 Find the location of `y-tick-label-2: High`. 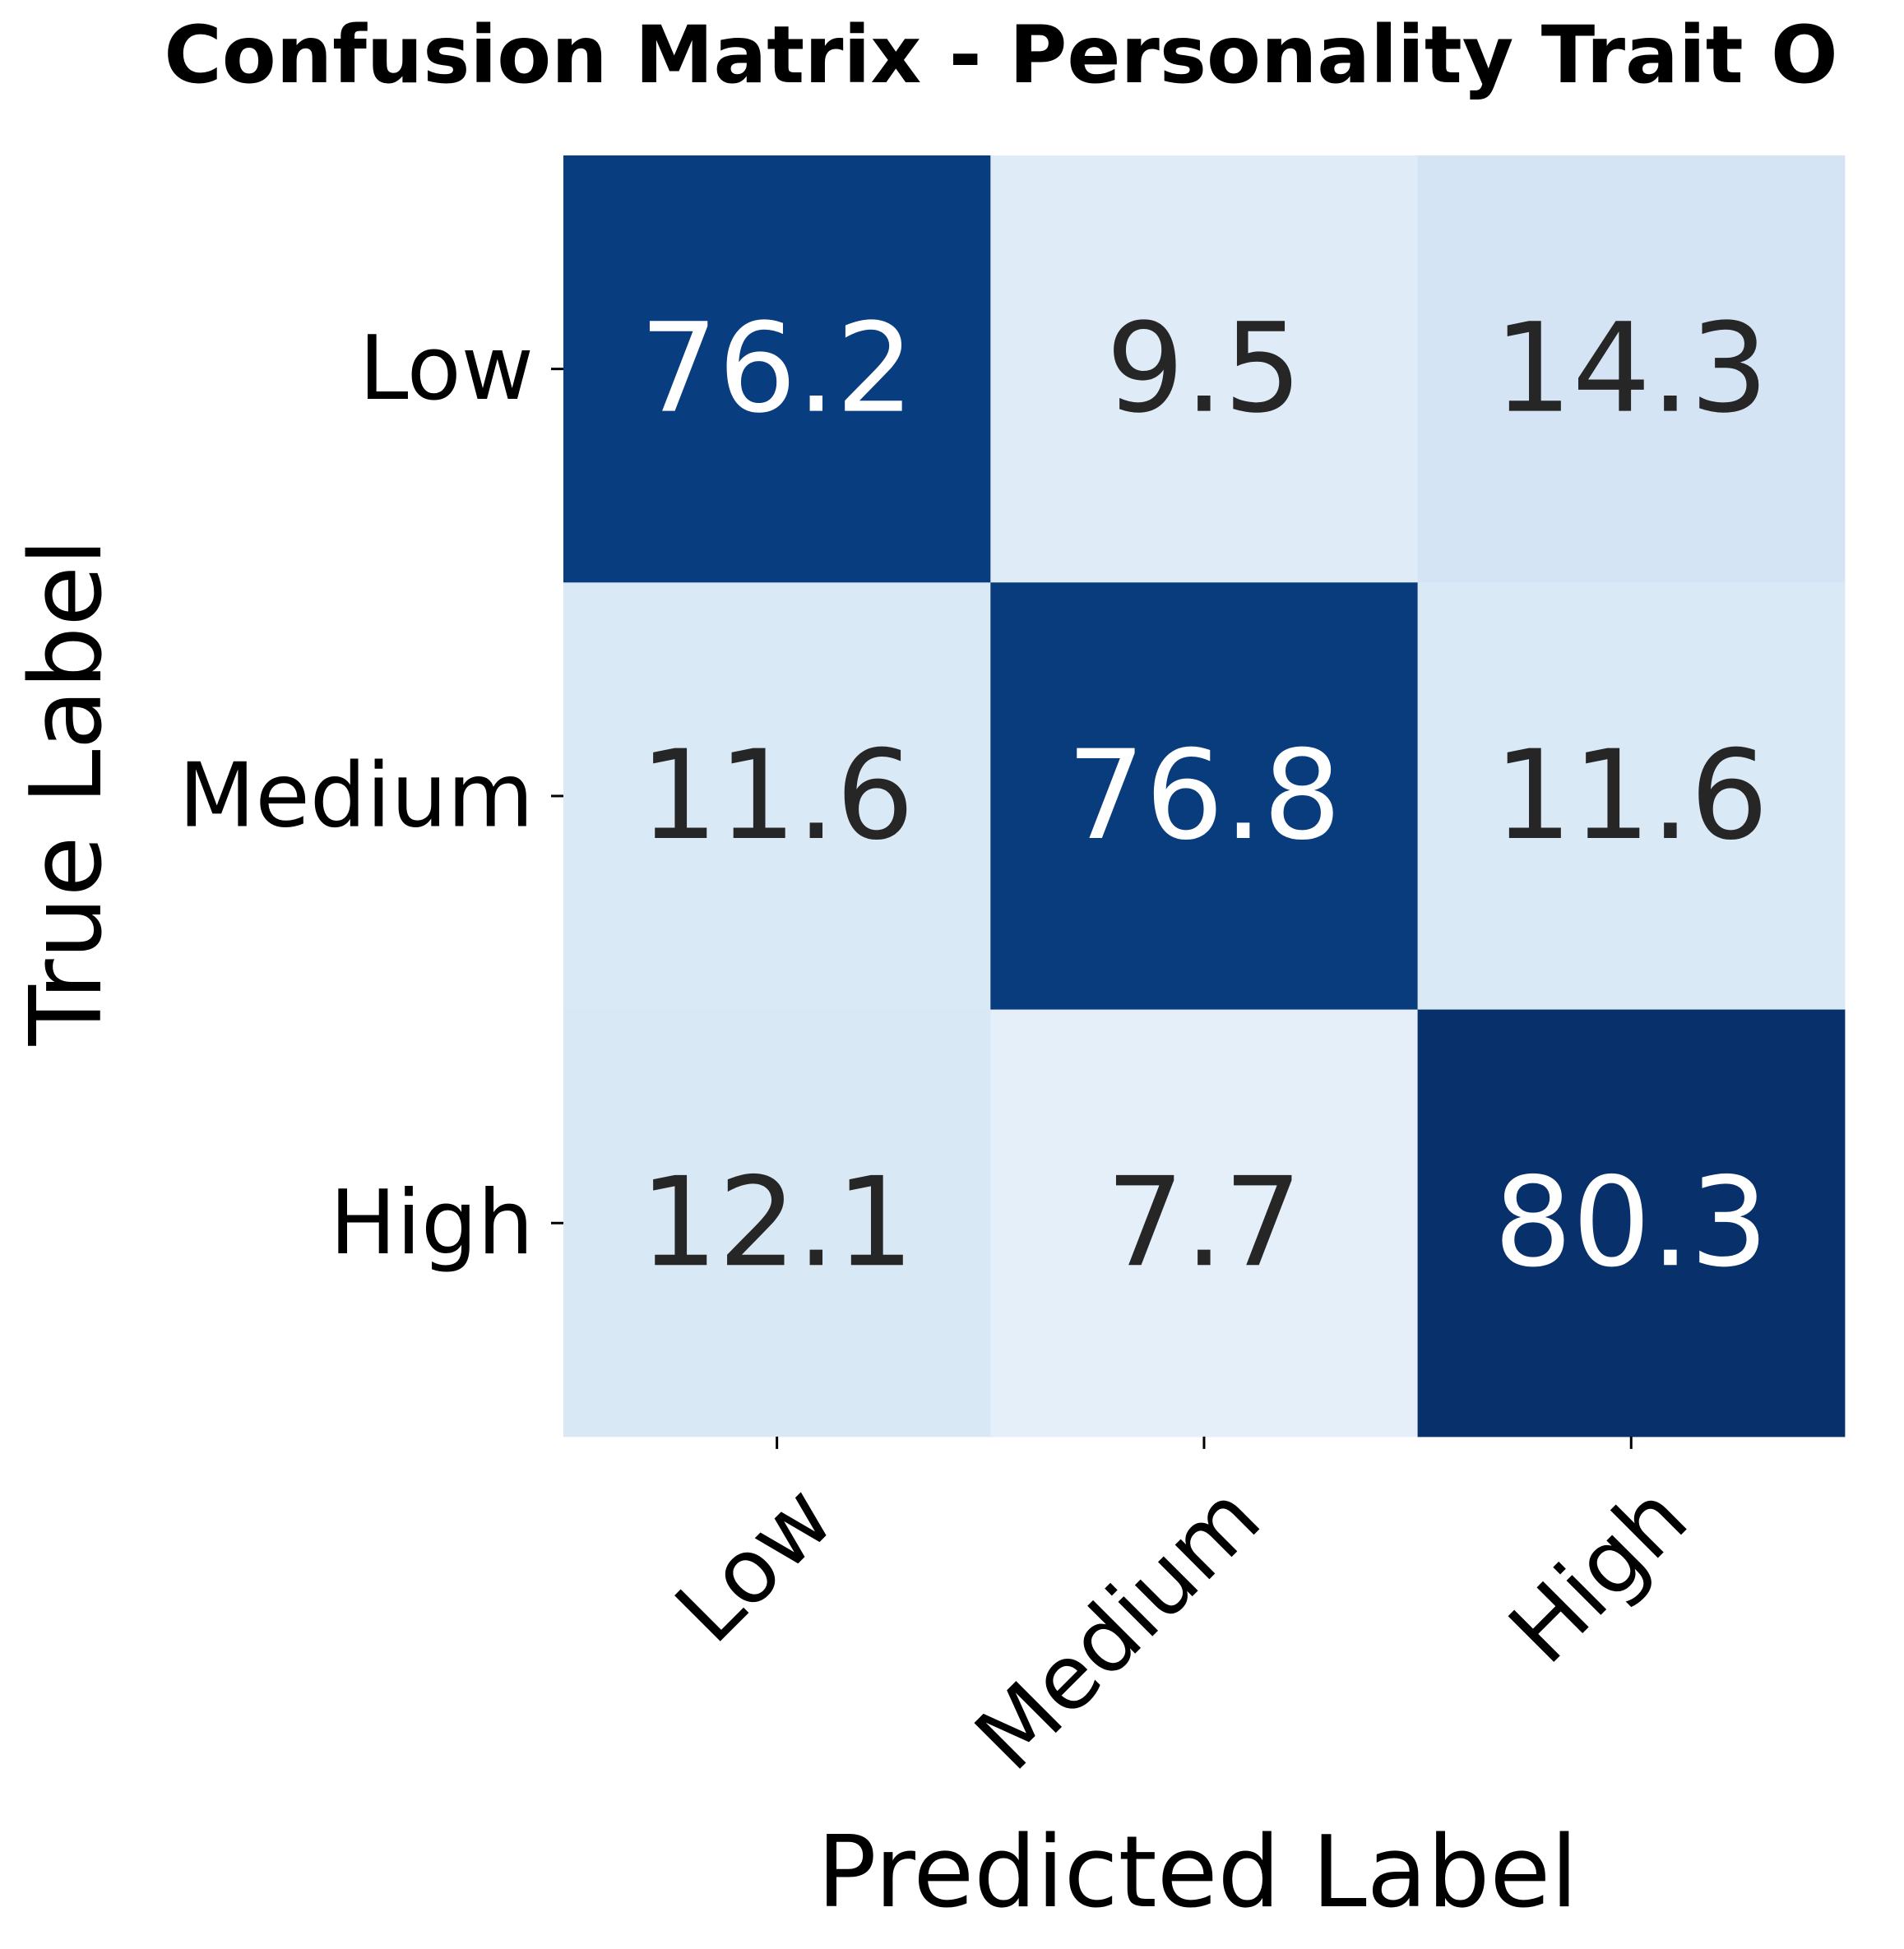

y-tick-label-2: High is located at coordinates (432, 1223).